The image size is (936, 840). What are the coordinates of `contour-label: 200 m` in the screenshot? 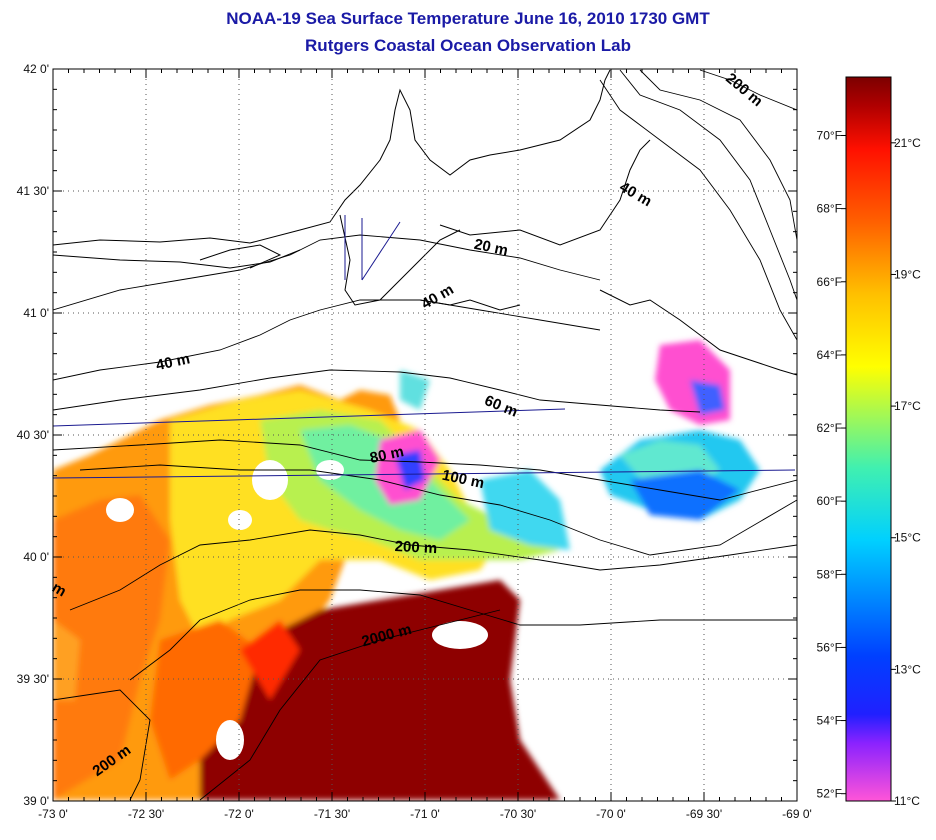 It's located at (415, 547).